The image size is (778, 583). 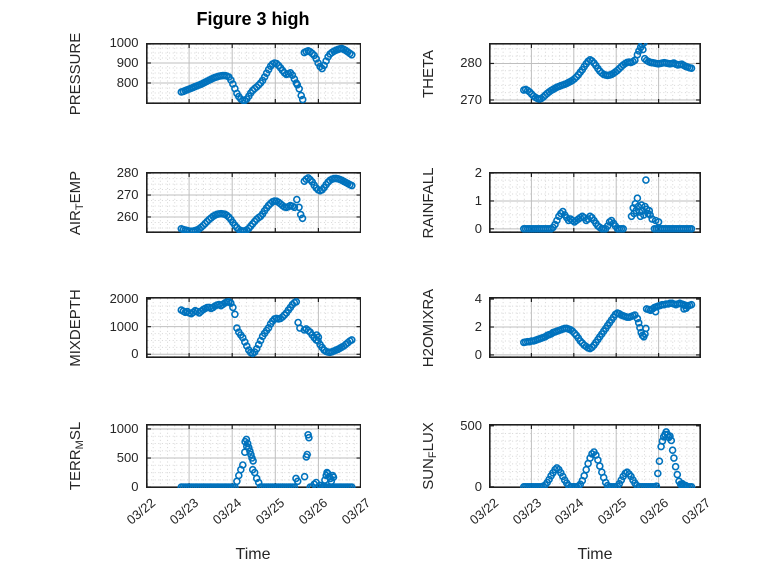 I want to click on data-markers-terr-msl, so click(x=266, y=459).